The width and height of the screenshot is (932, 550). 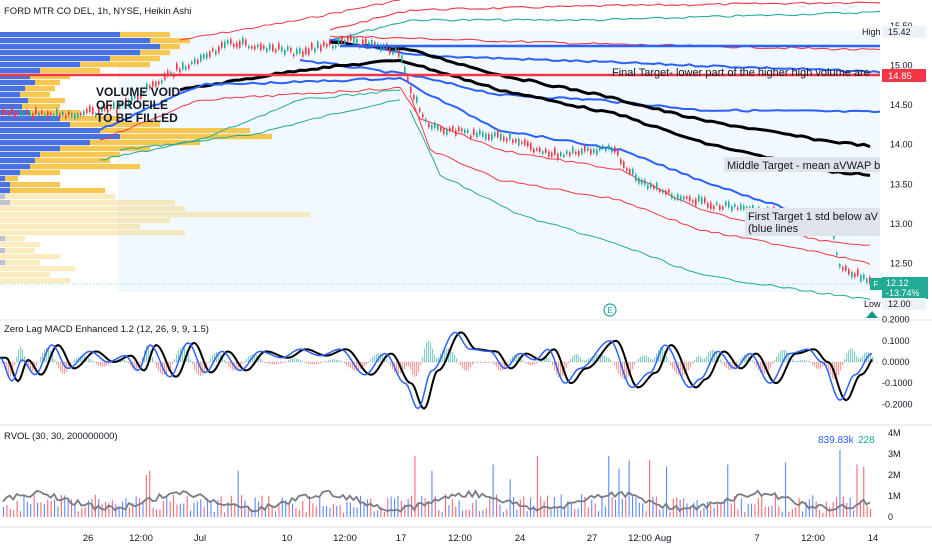 What do you see at coordinates (138, 92) in the screenshot?
I see `volume-void-line-1: VOLUME VOID` at bounding box center [138, 92].